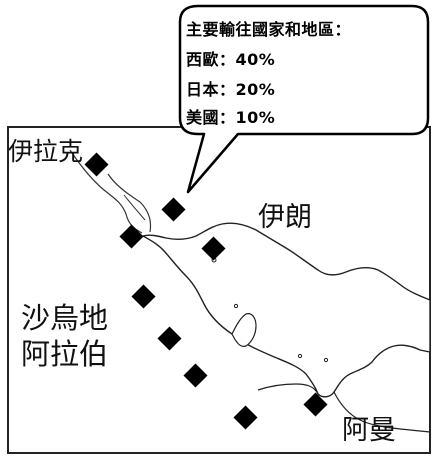  I want to click on uae-coast, so click(288, 389).